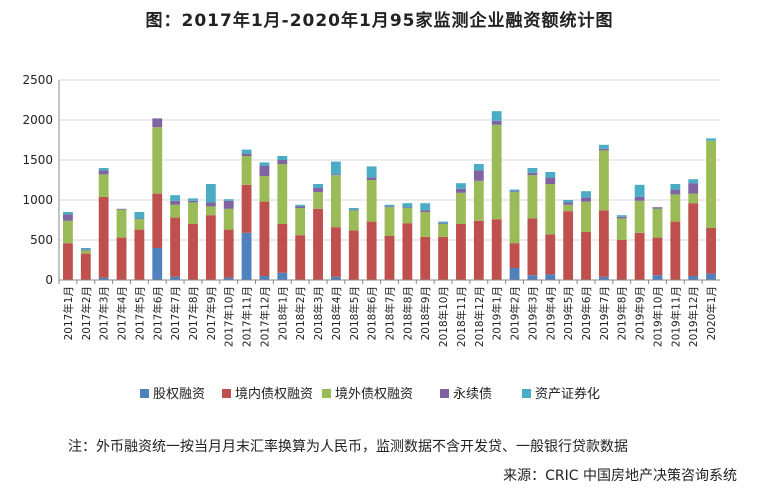 The width and height of the screenshot is (759, 497). What do you see at coordinates (68, 313) in the screenshot?
I see `x-tick-label: 2017年1月` at bounding box center [68, 313].